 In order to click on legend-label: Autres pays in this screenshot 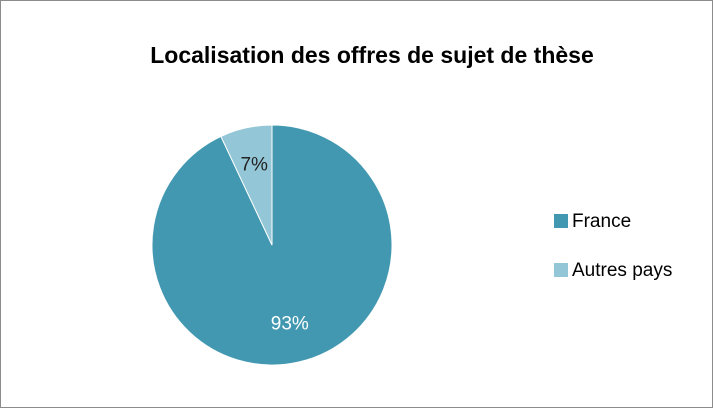, I will do `click(622, 270)`.